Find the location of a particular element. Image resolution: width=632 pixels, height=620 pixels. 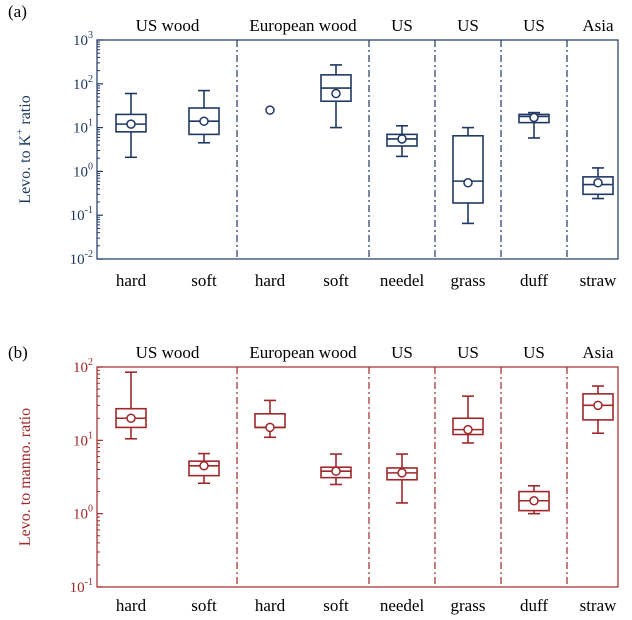

y-axis-title: Levo. to K+ ratio is located at coordinates (24, 149).